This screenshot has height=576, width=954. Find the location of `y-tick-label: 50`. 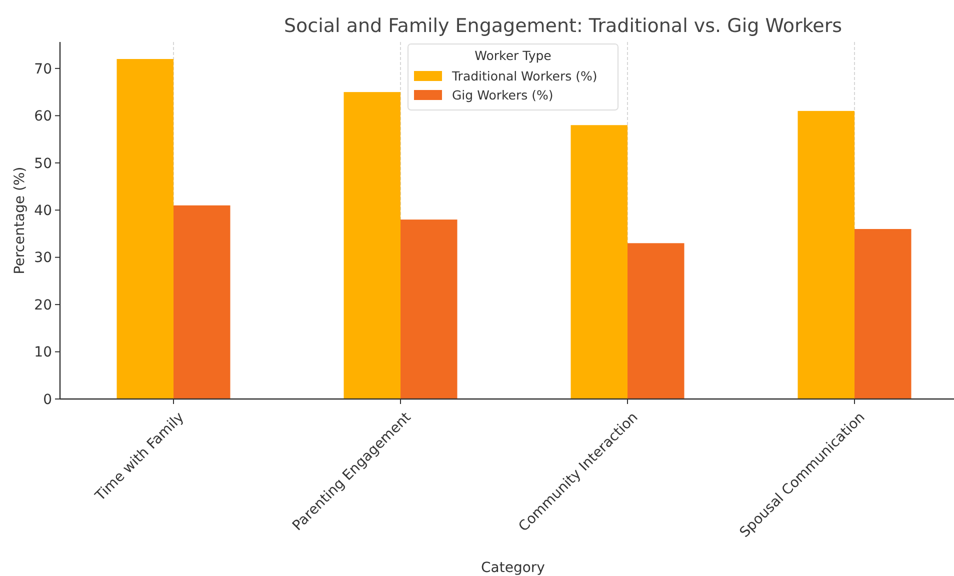

y-tick-label: 50 is located at coordinates (43, 164).